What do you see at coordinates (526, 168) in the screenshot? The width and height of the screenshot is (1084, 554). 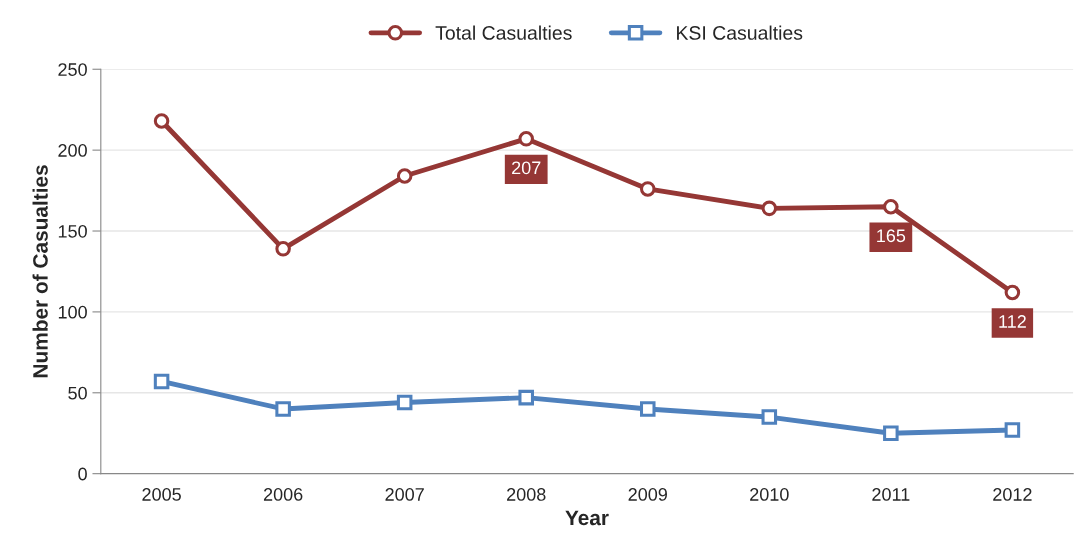 I see `data-label: 207` at bounding box center [526, 168].